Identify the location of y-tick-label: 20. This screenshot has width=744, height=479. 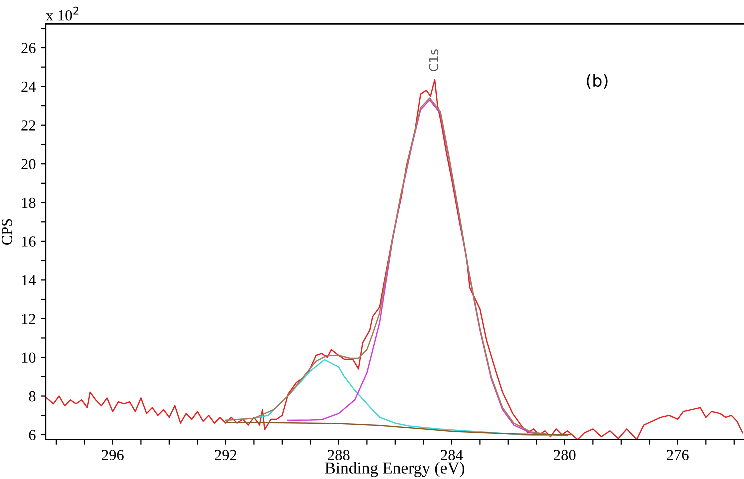
(29, 164).